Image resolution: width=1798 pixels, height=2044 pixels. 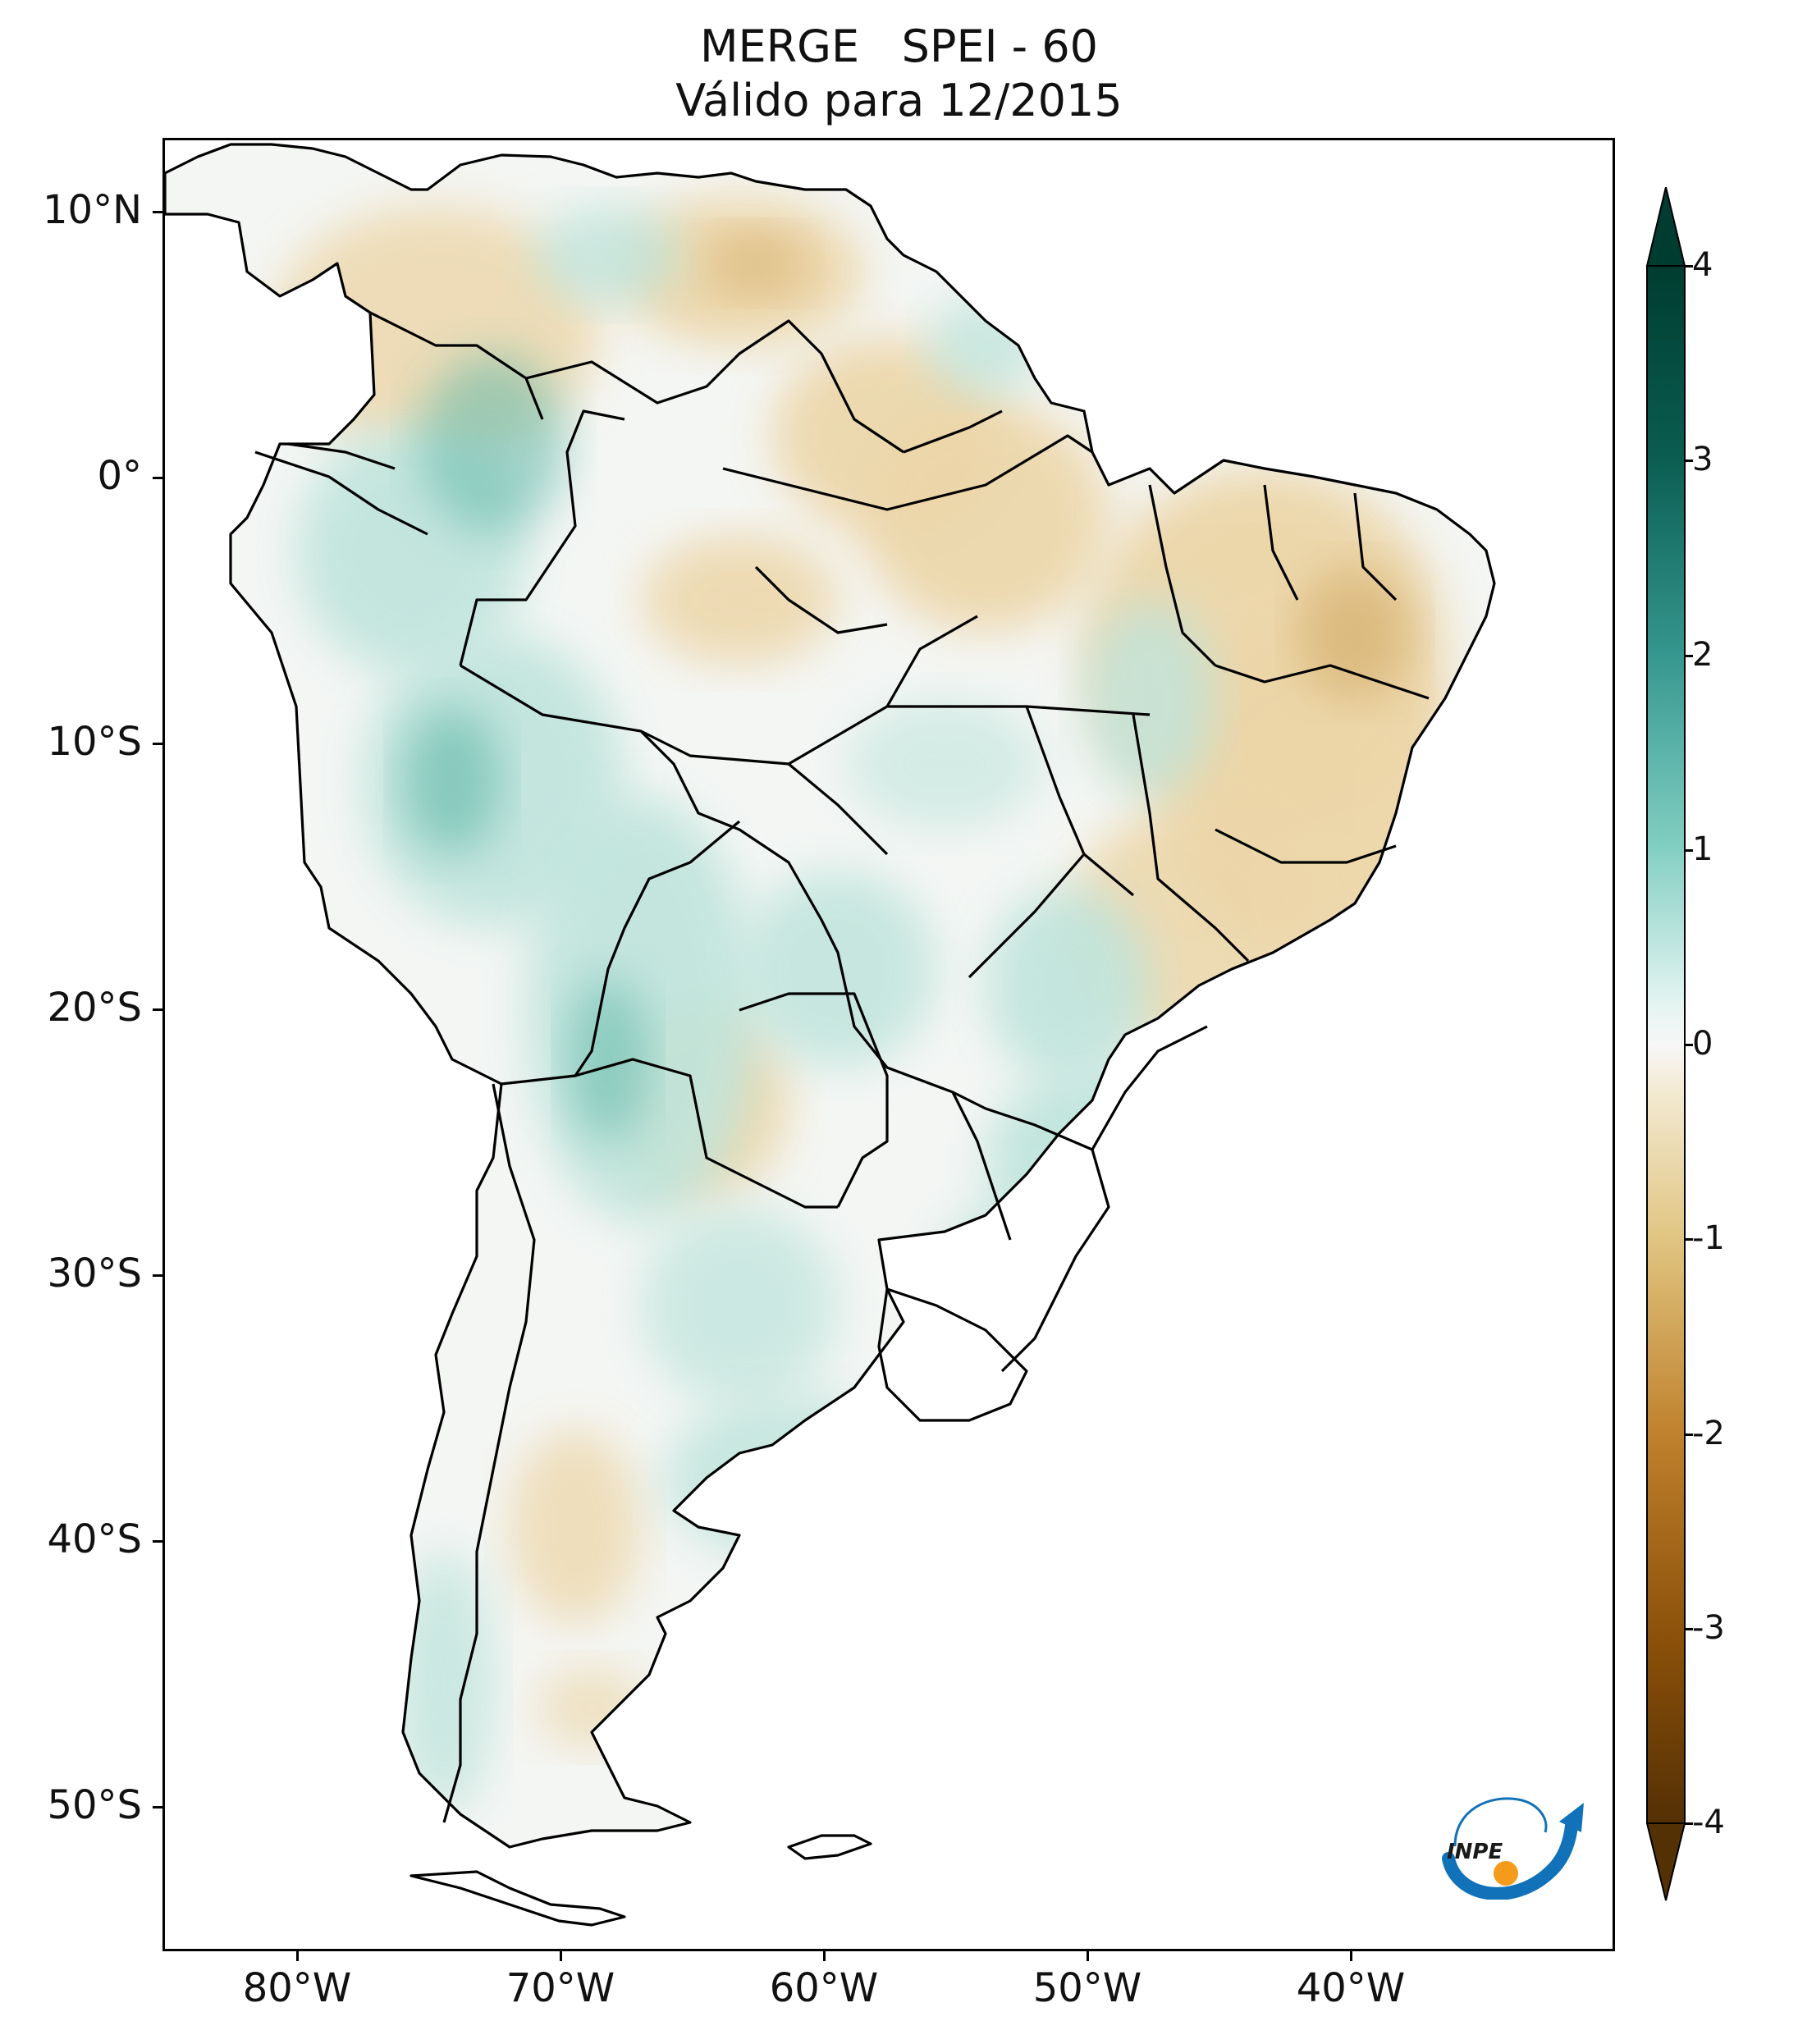 I want to click on longitude-label: 40°W, so click(x=1351, y=1988).